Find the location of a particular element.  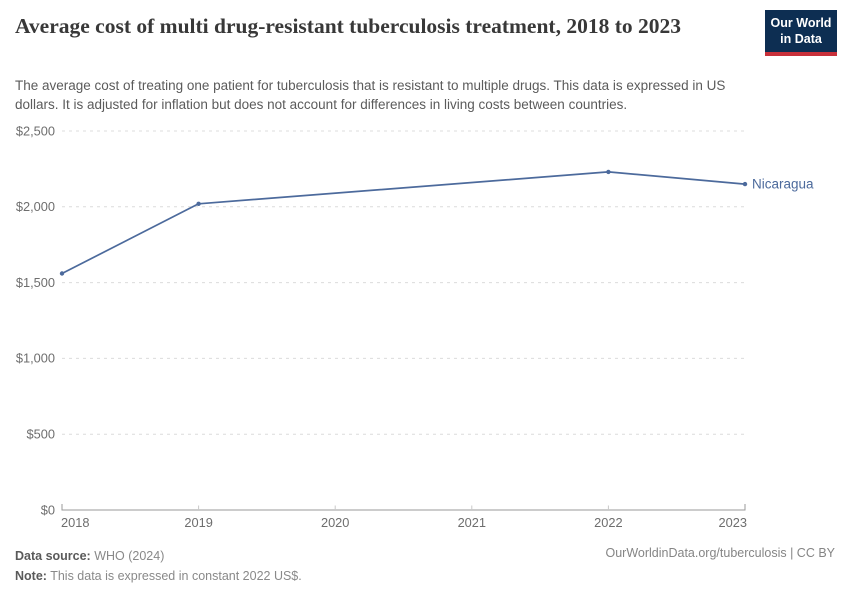

y-tick-label: $1,000 is located at coordinates (35, 358).